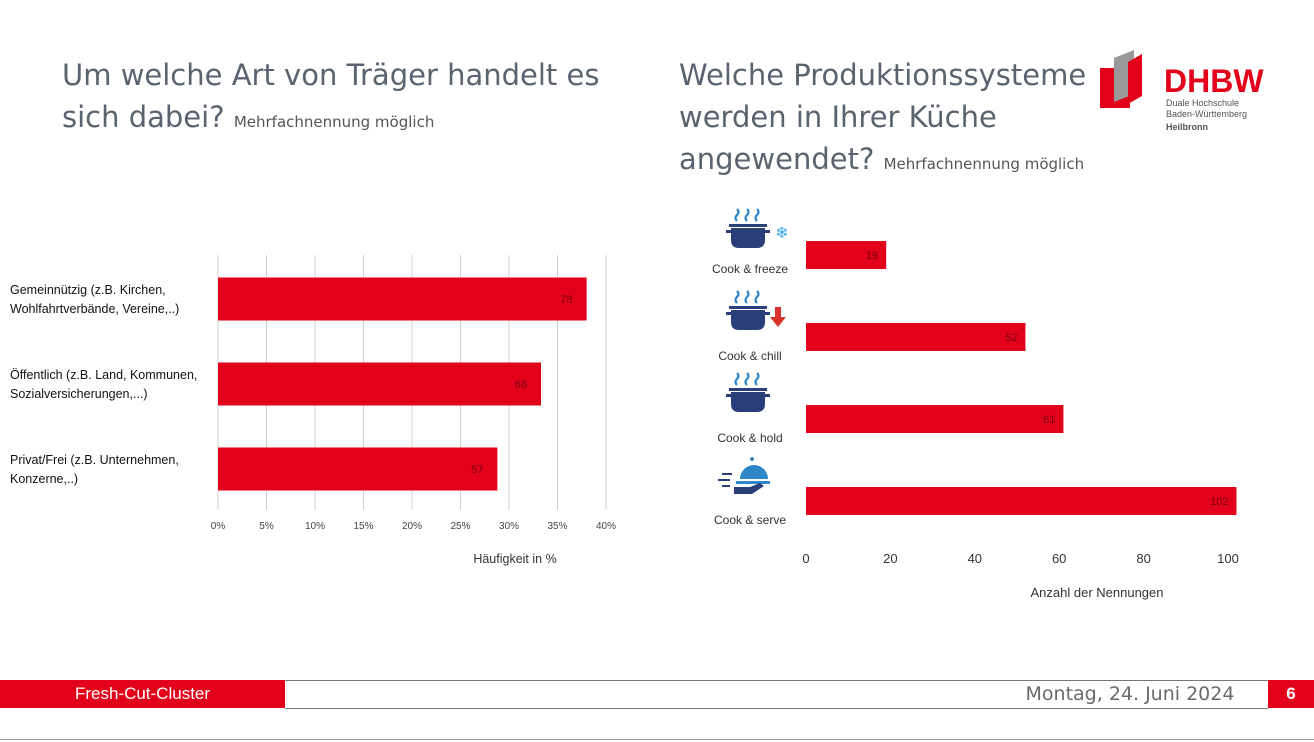 This screenshot has height=742, width=1314. Describe the element at coordinates (1187, 127) in the screenshot. I see `logo-line3: Heilbronn` at that location.